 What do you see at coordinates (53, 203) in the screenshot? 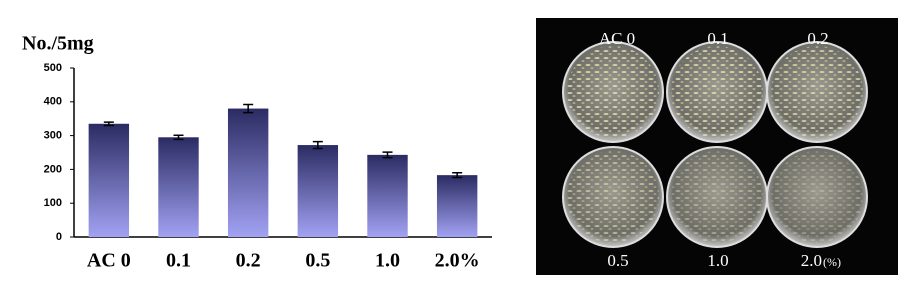
I see `y-tick-label: 100` at bounding box center [53, 203].